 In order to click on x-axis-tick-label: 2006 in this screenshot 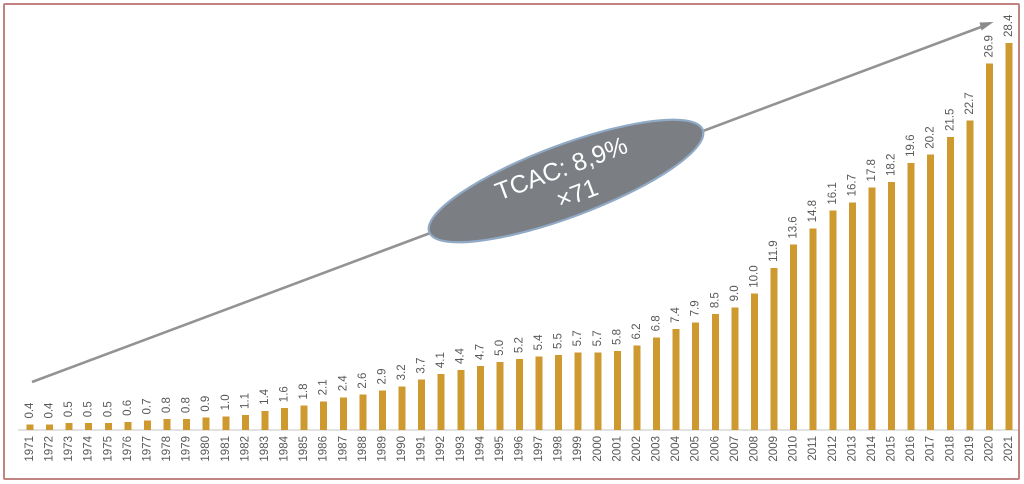, I will do `click(715, 449)`.